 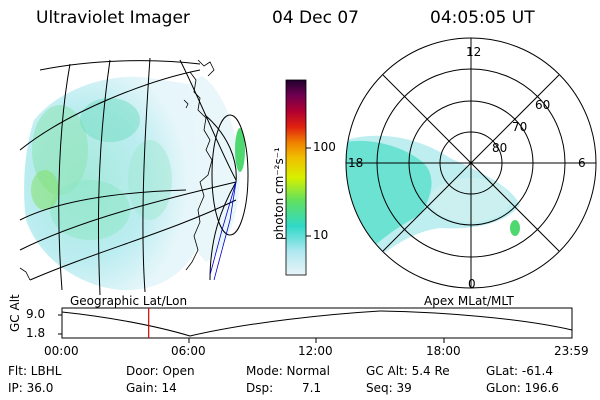 What do you see at coordinates (15, 313) in the screenshot?
I see `altitude-ylabel: GC Alt` at bounding box center [15, 313].